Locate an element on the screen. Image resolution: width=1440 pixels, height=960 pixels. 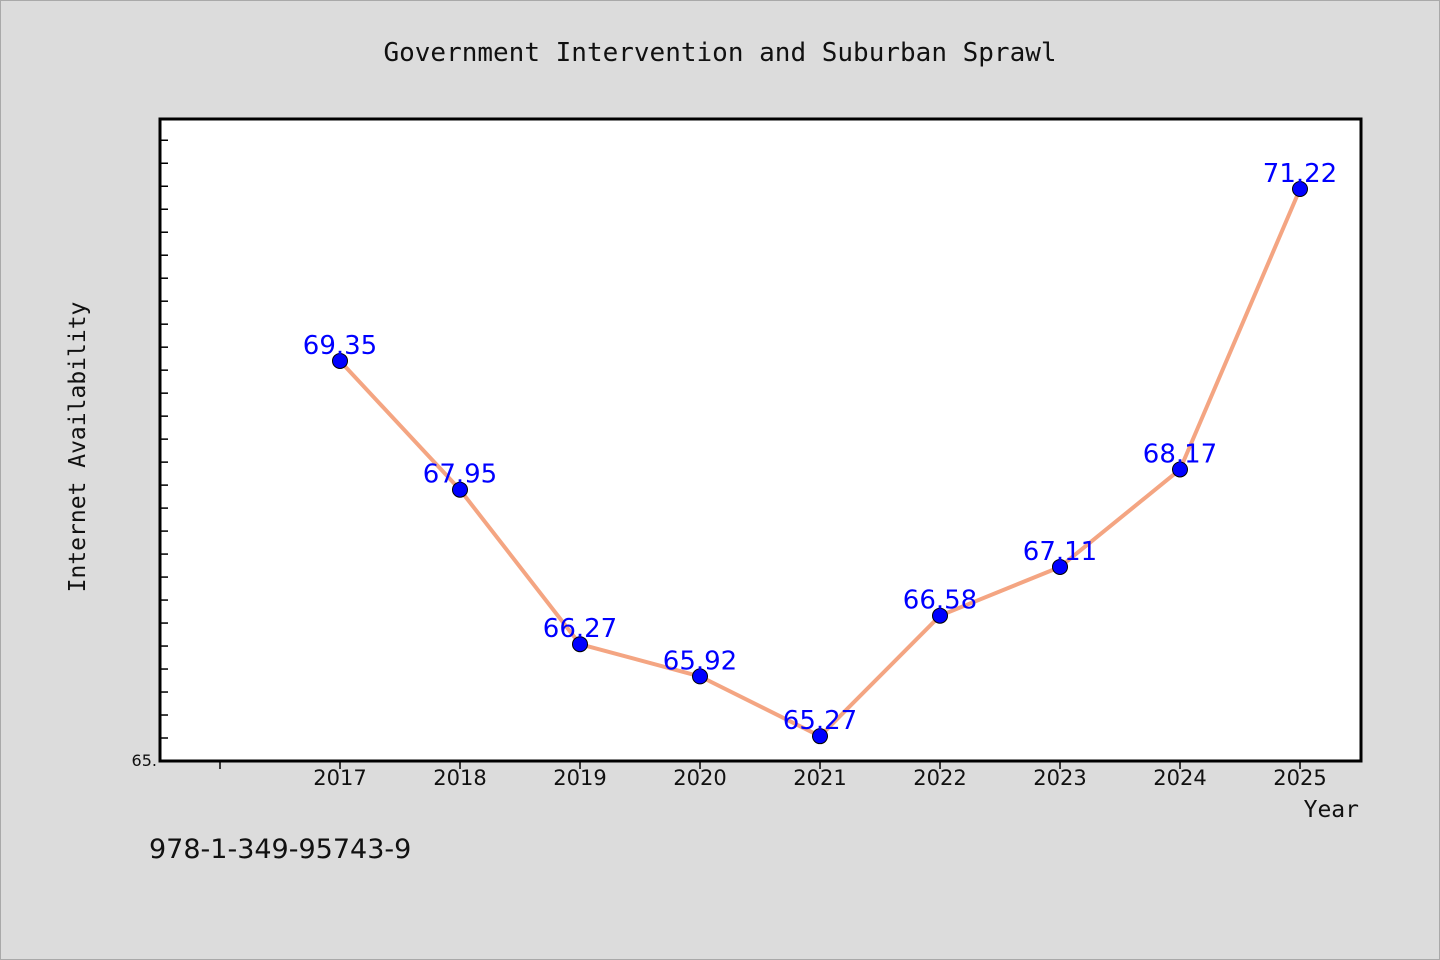
data-label: 67.11 is located at coordinates (1060, 552).